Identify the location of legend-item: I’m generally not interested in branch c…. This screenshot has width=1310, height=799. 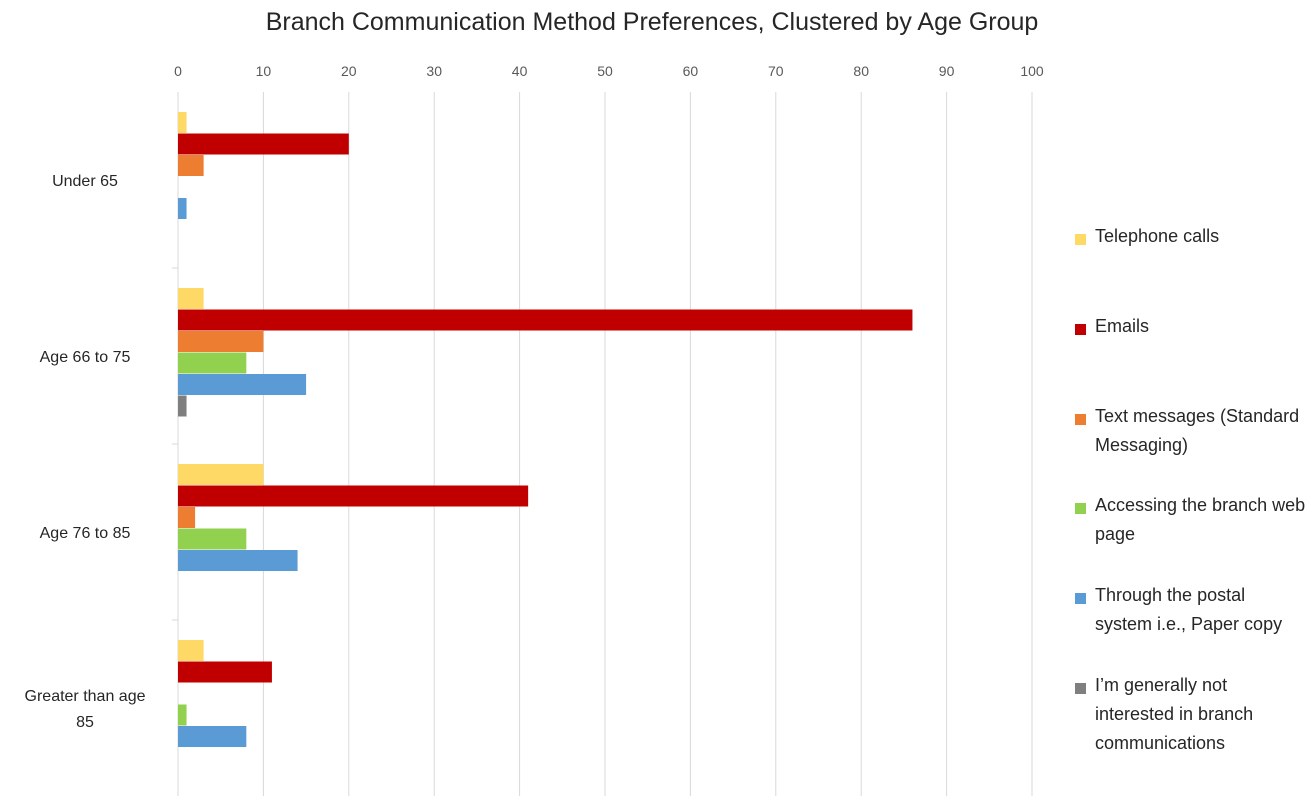
(1191, 716).